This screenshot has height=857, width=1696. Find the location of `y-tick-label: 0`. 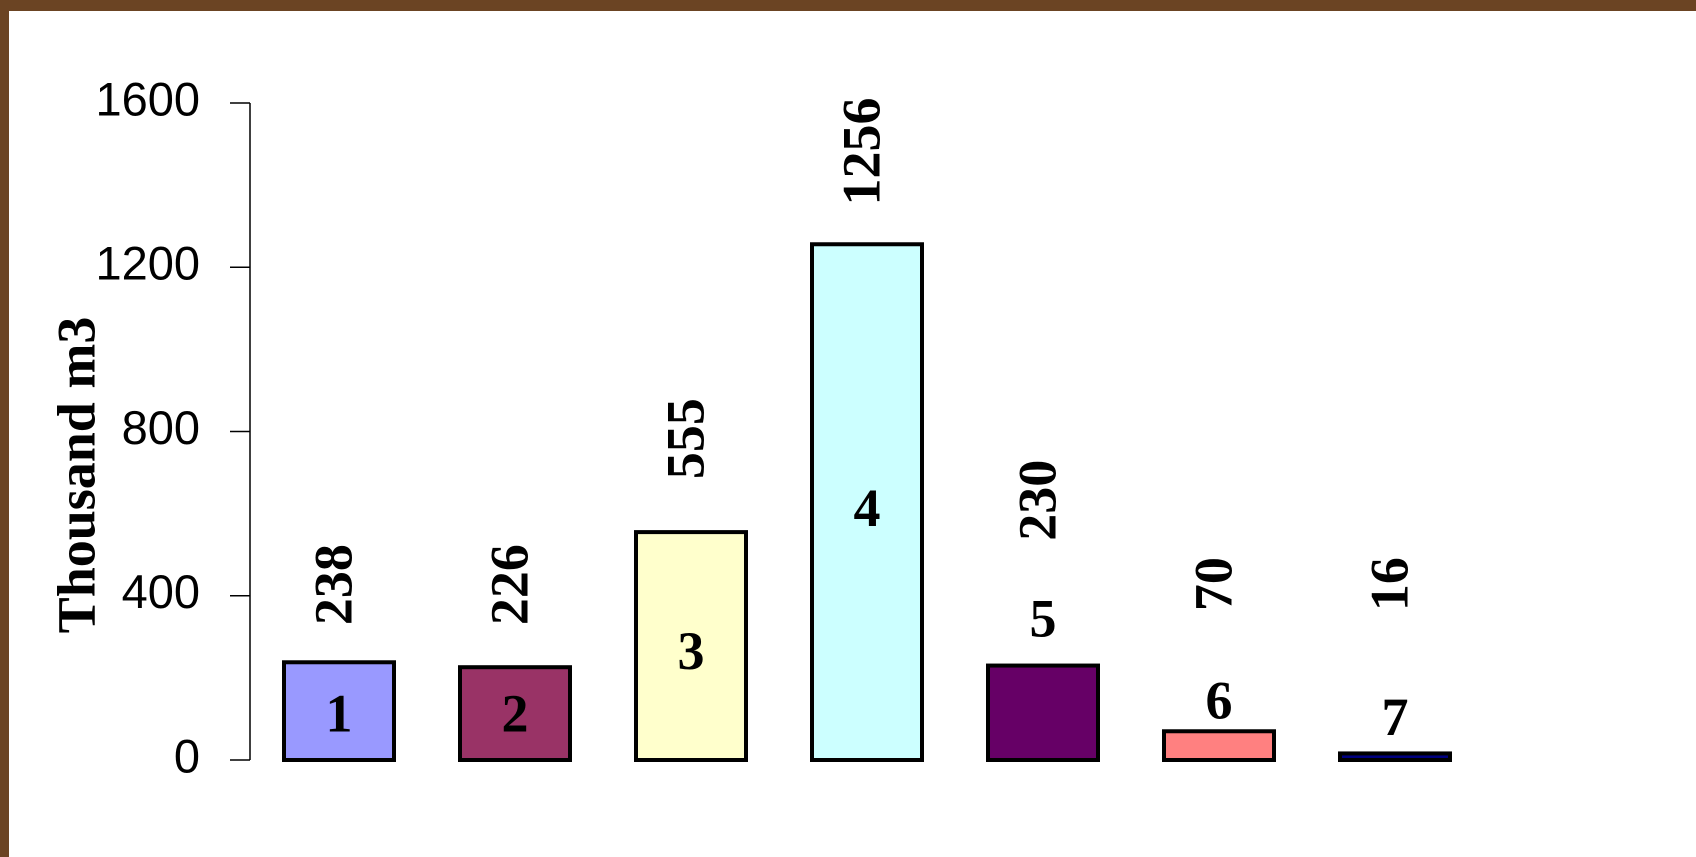

y-tick-label: 0 is located at coordinates (187, 755).